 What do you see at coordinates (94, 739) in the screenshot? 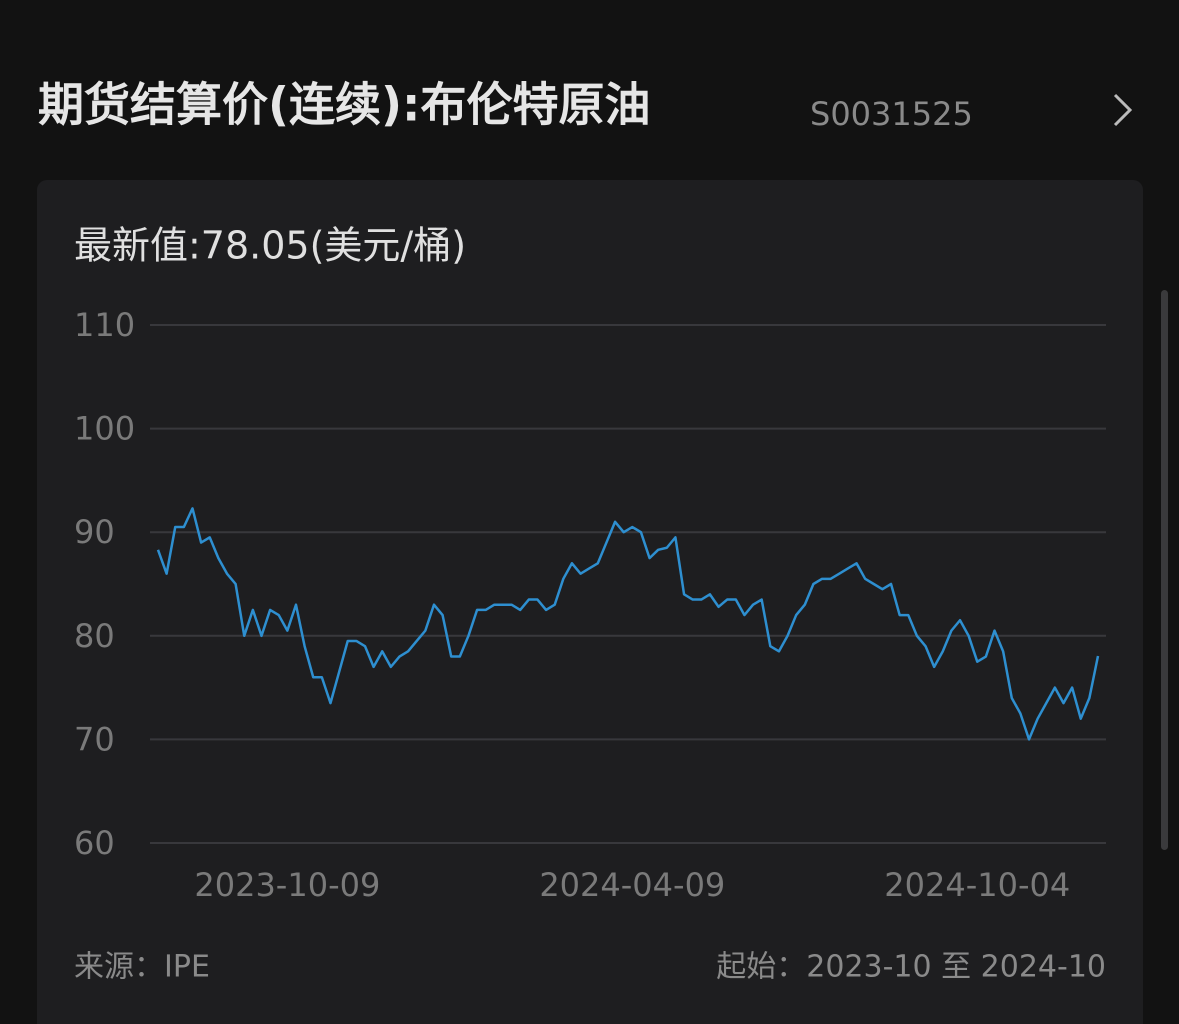
I see `y-tick-label: 70` at bounding box center [94, 739].